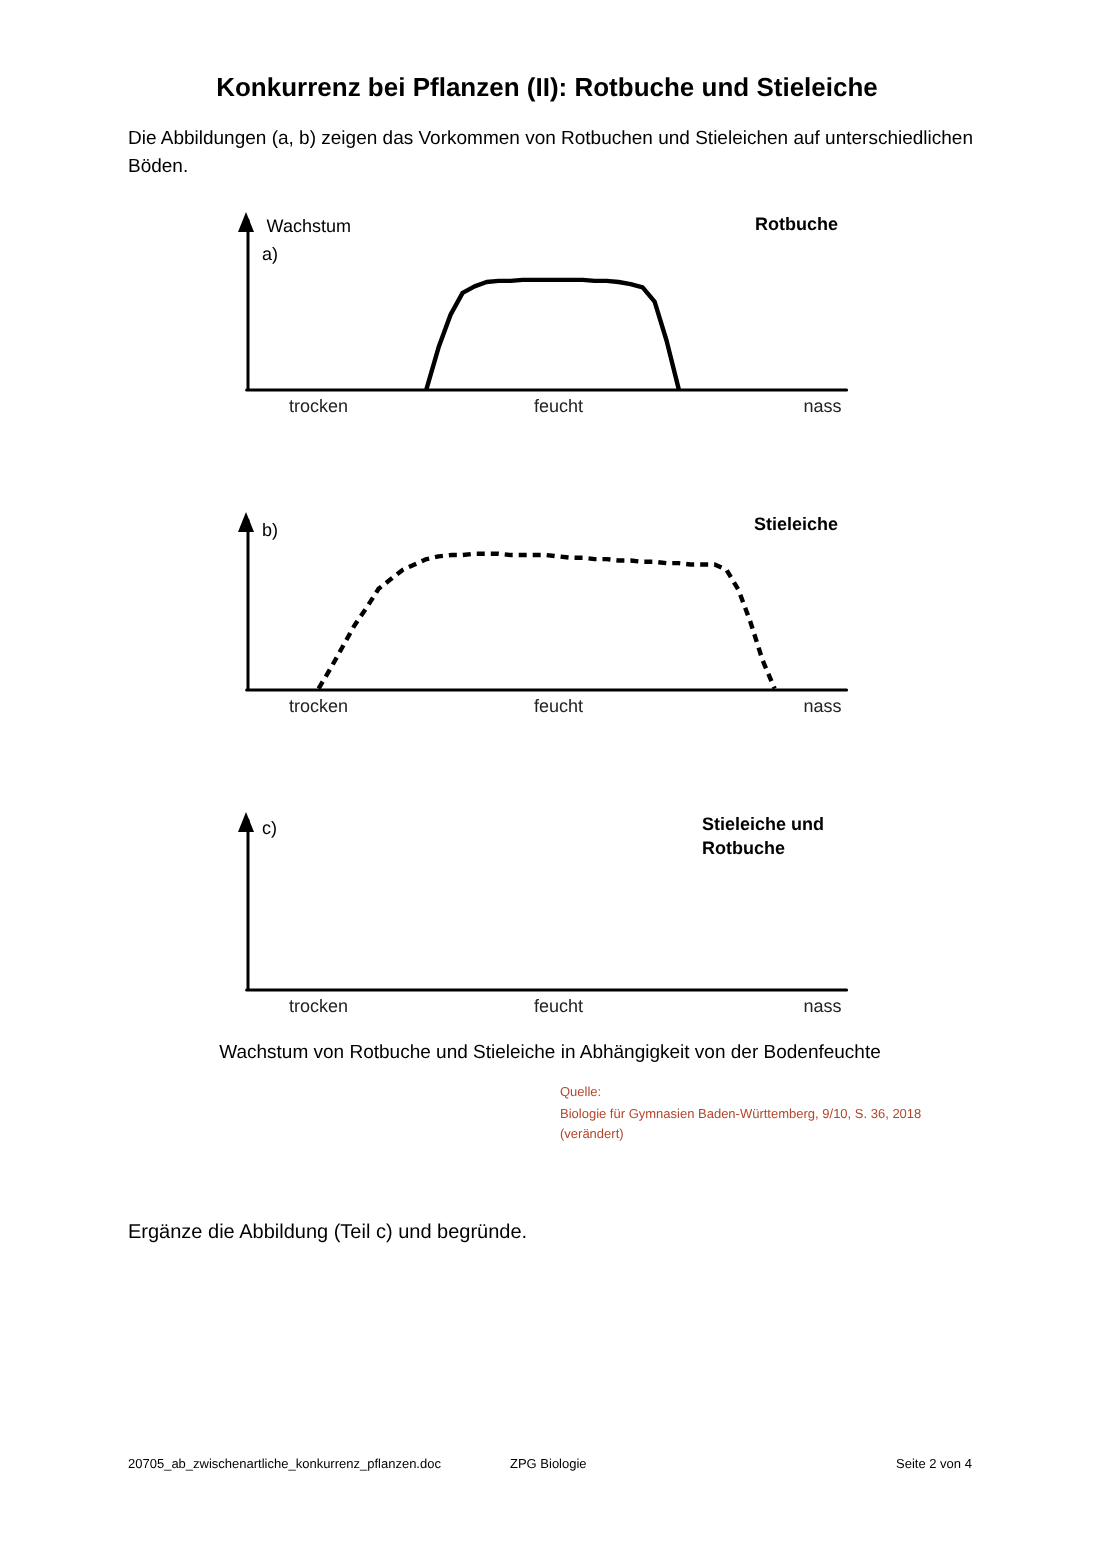 This screenshot has height=1554, width=1094. What do you see at coordinates (764, 836) in the screenshot?
I see `text: Stieleiche und Rotbuche` at bounding box center [764, 836].